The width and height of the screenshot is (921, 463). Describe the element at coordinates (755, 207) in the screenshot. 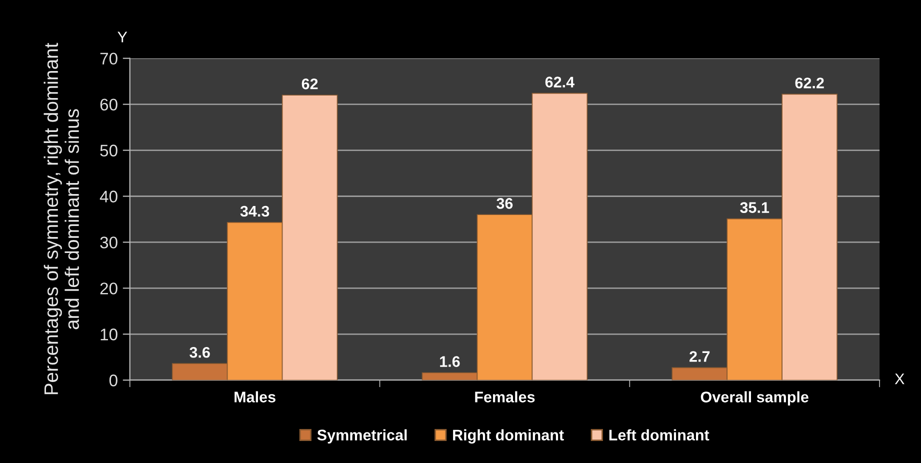

I see `data-label: 35.1` at that location.